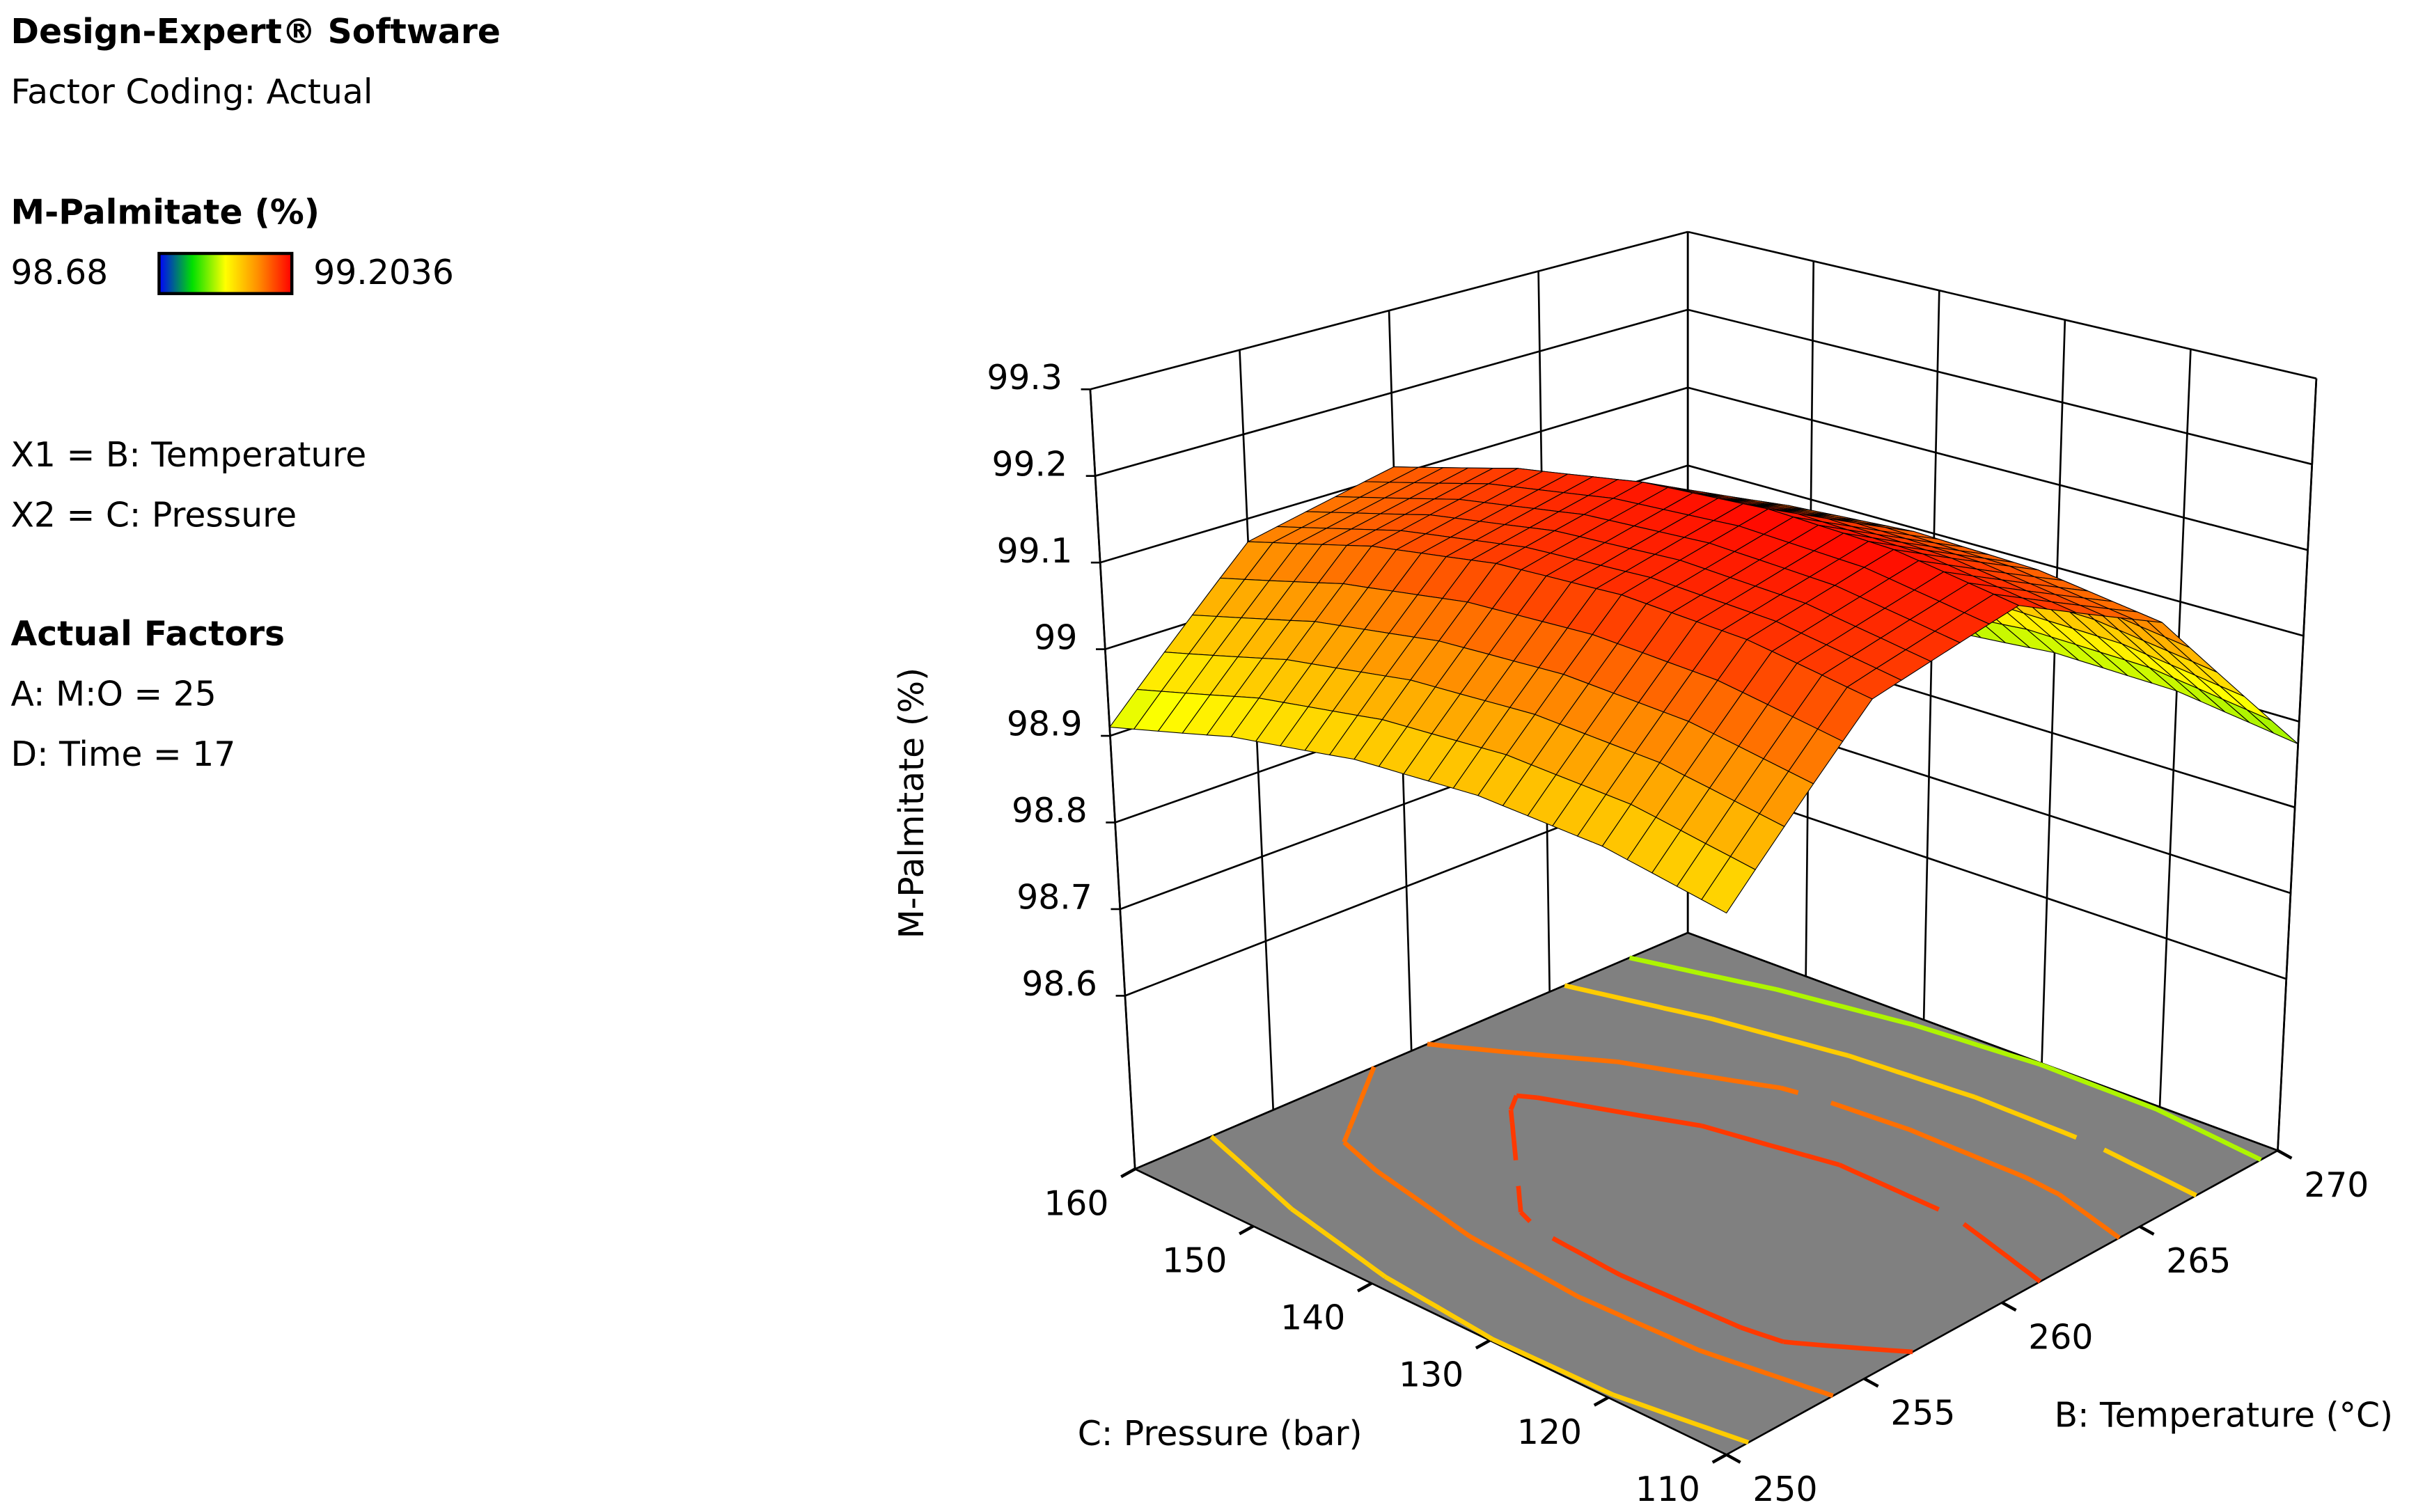  I want to click on y-tick-label: 140, so click(1312, 1318).